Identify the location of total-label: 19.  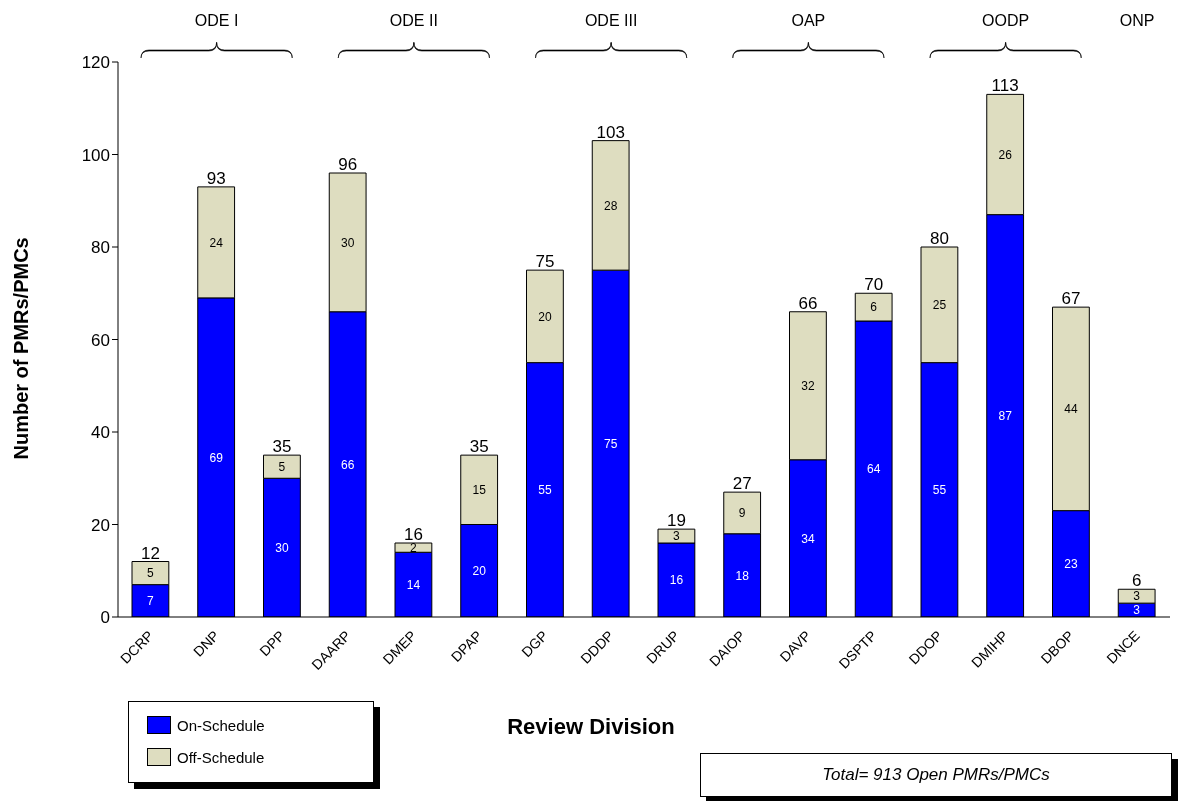
(676, 521).